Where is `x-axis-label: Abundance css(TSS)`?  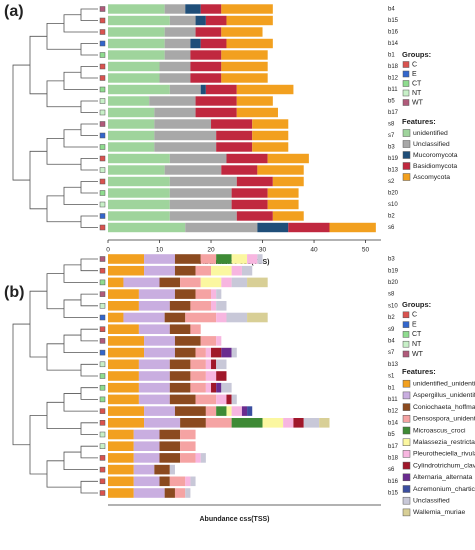 x-axis-label: Abundance css(TSS) is located at coordinates (234, 519).